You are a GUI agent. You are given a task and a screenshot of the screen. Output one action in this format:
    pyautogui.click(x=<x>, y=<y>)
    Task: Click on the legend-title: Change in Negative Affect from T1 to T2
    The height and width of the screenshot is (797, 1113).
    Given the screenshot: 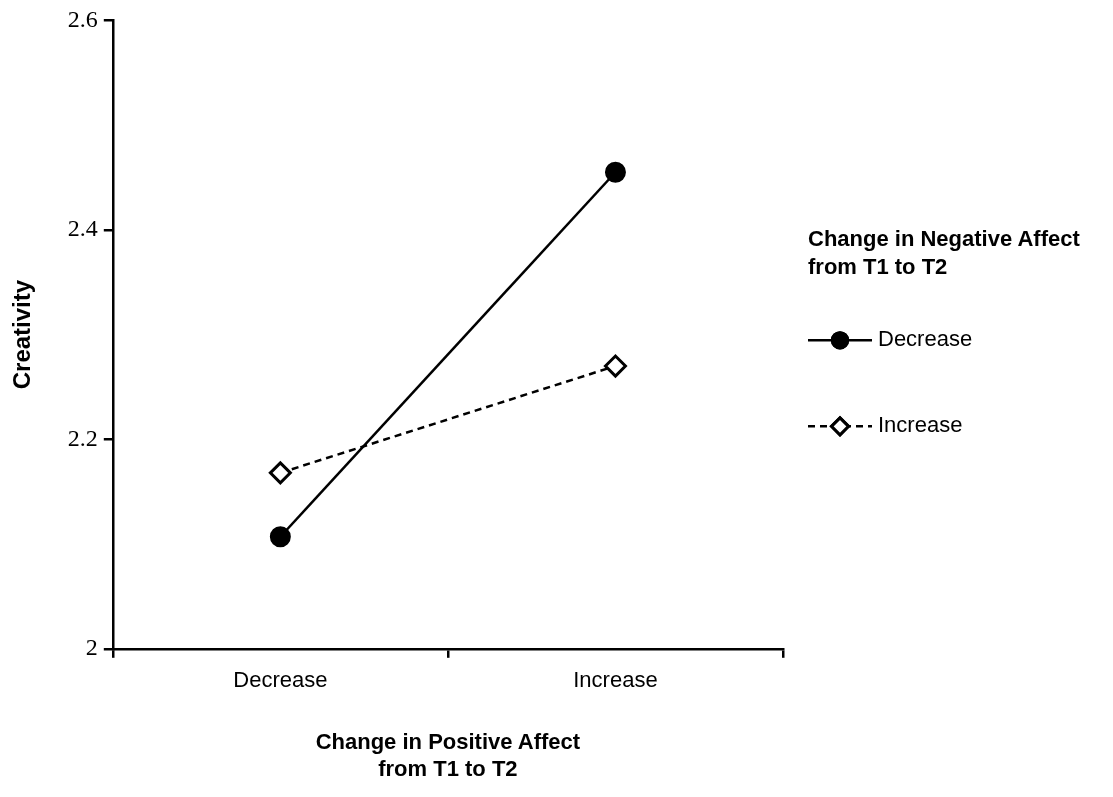 What is the action you would take?
    pyautogui.click(x=944, y=253)
    